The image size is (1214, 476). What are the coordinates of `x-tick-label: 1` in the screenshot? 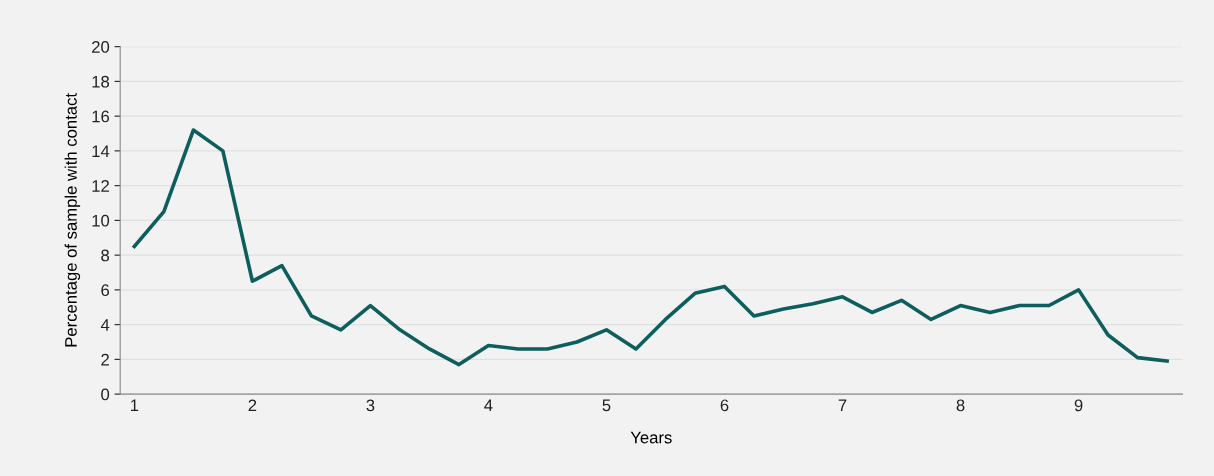 It's located at (134, 405).